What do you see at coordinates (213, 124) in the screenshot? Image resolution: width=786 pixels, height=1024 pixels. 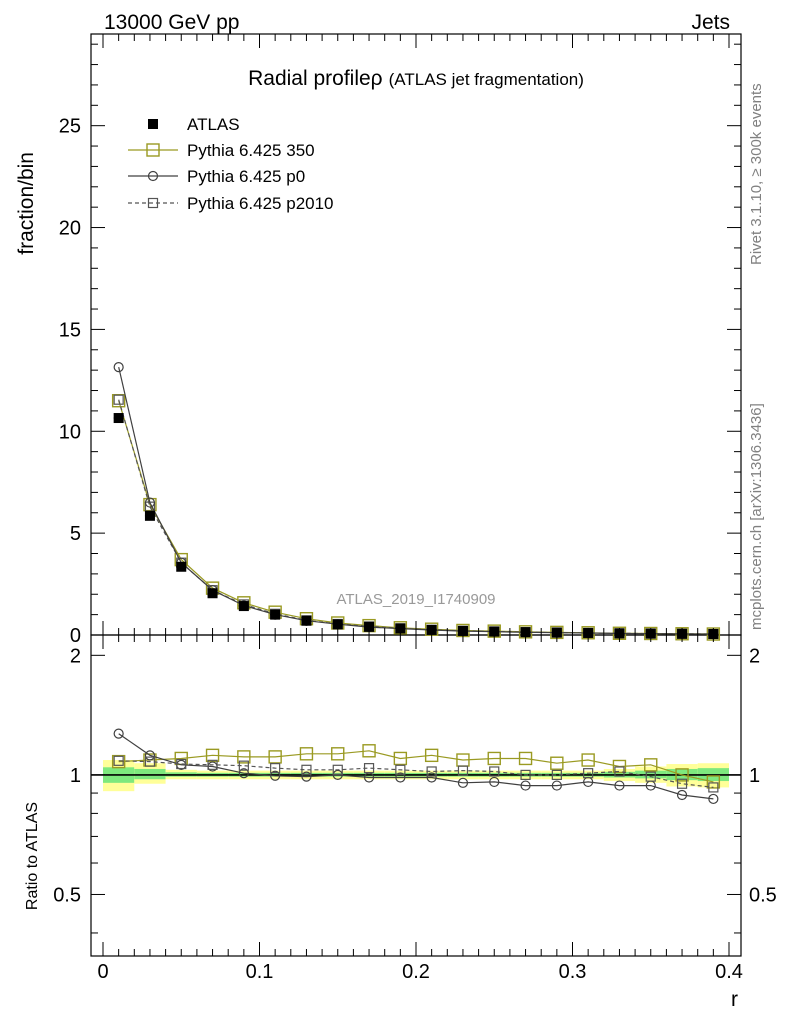 I see `legend-label-atlas: ATLAS` at bounding box center [213, 124].